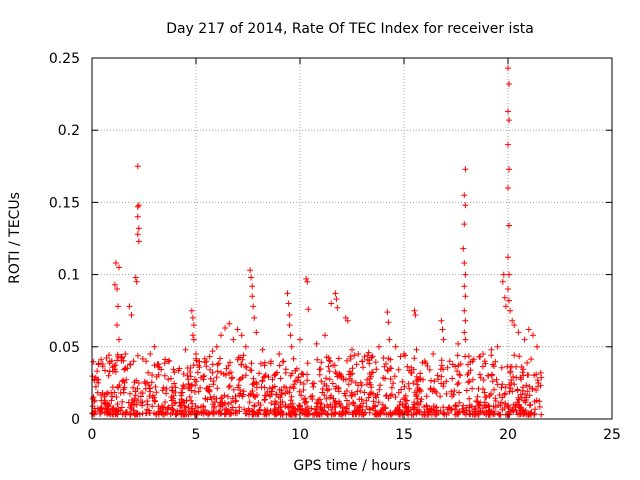  What do you see at coordinates (64, 203) in the screenshot?
I see `y-tick-label: 0.15` at bounding box center [64, 203].